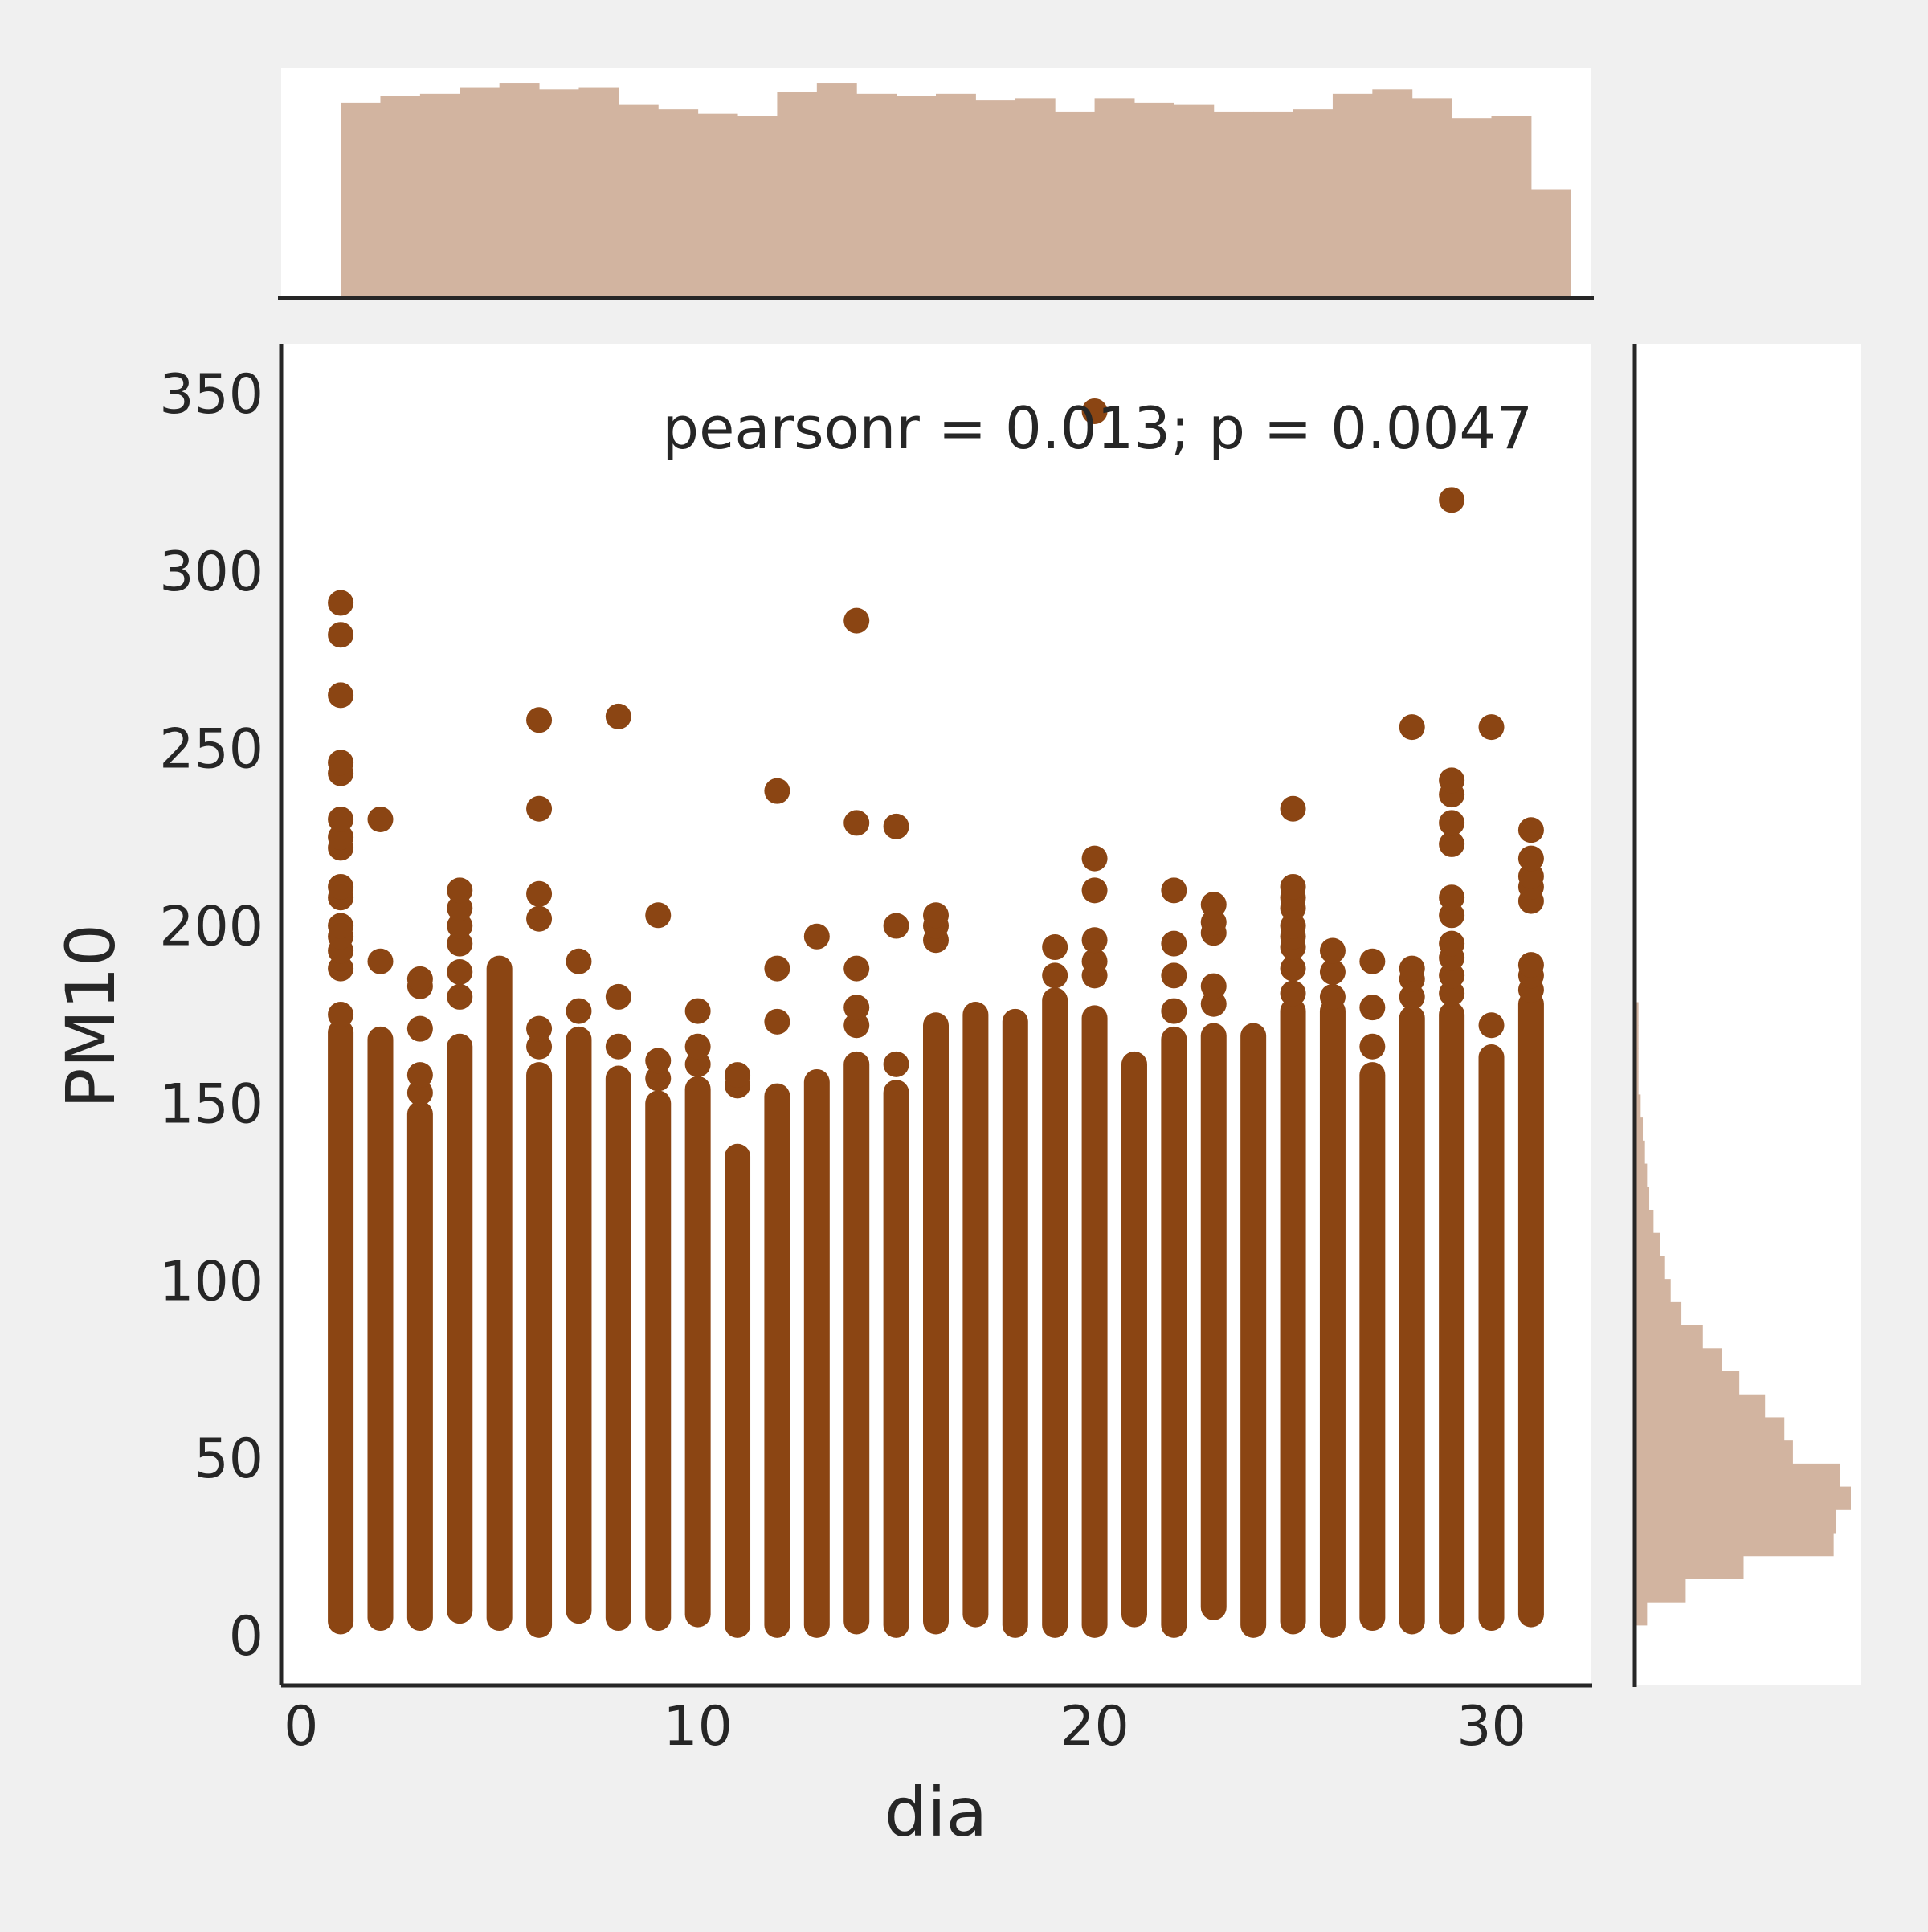 This screenshot has width=1928, height=1932. Describe the element at coordinates (936, 1812) in the screenshot. I see `x-axis-label: dia` at that location.